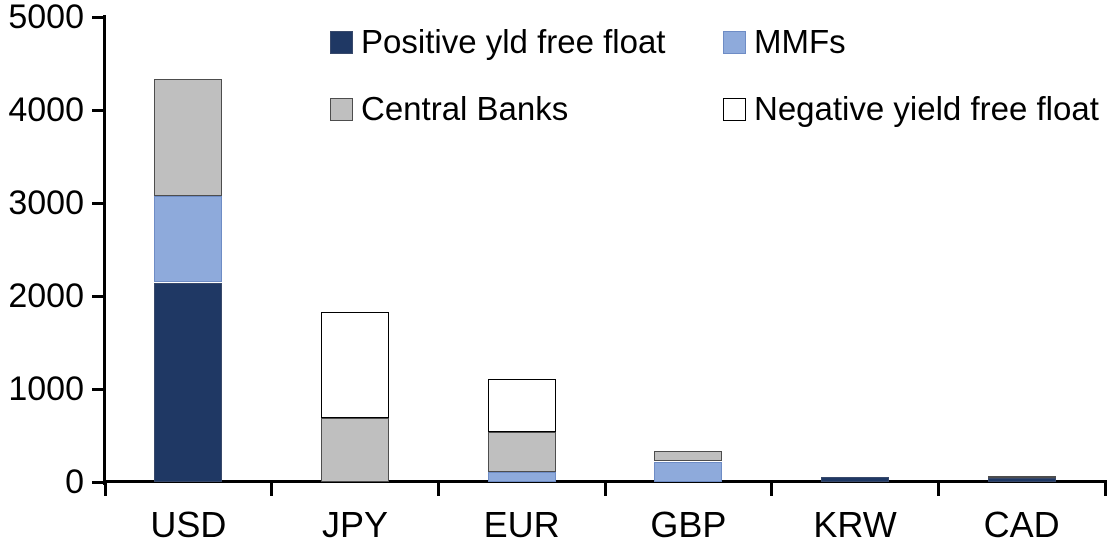 This screenshot has width=1109, height=556. Describe the element at coordinates (355, 524) in the screenshot. I see `x-axis-category-label: JPY` at that location.